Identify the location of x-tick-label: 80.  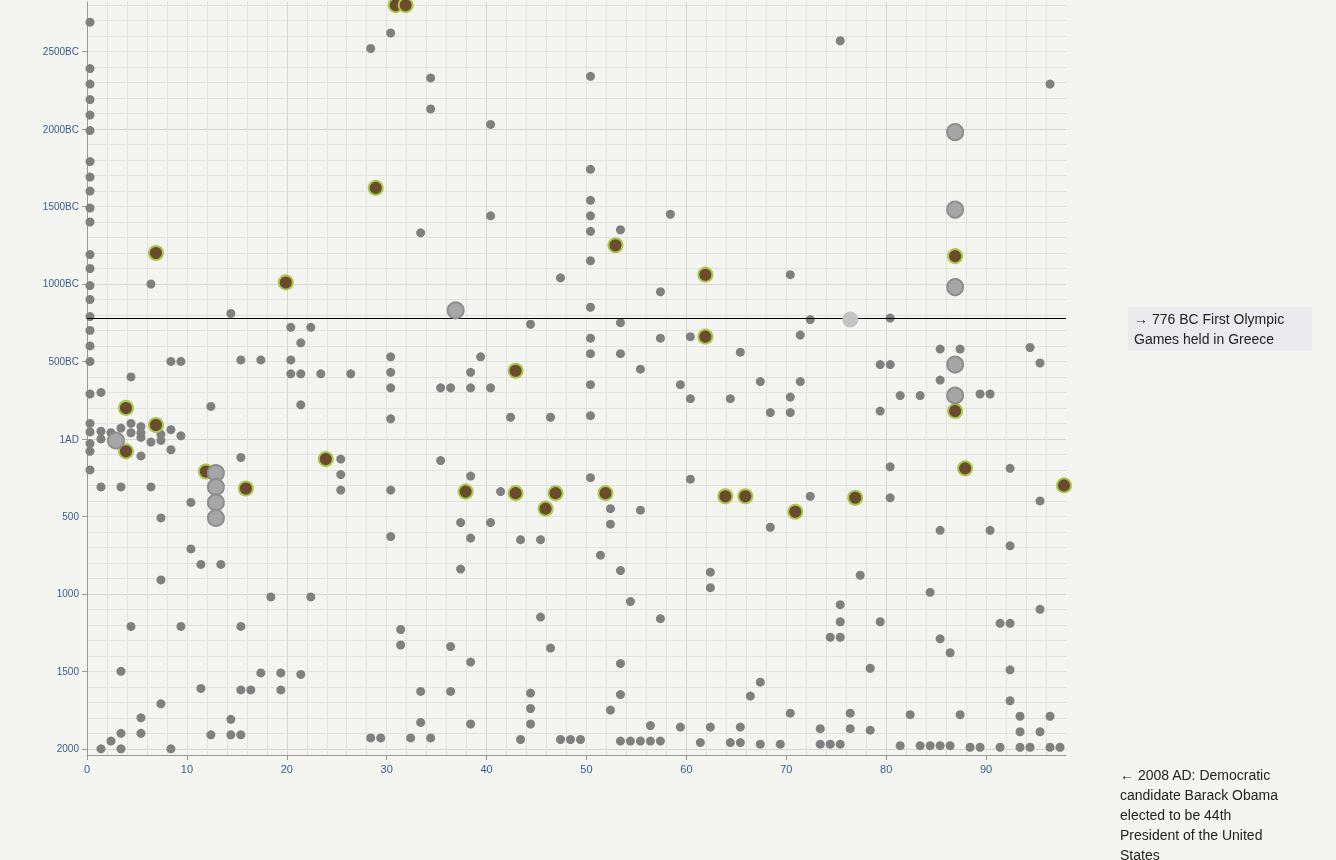
(886, 768).